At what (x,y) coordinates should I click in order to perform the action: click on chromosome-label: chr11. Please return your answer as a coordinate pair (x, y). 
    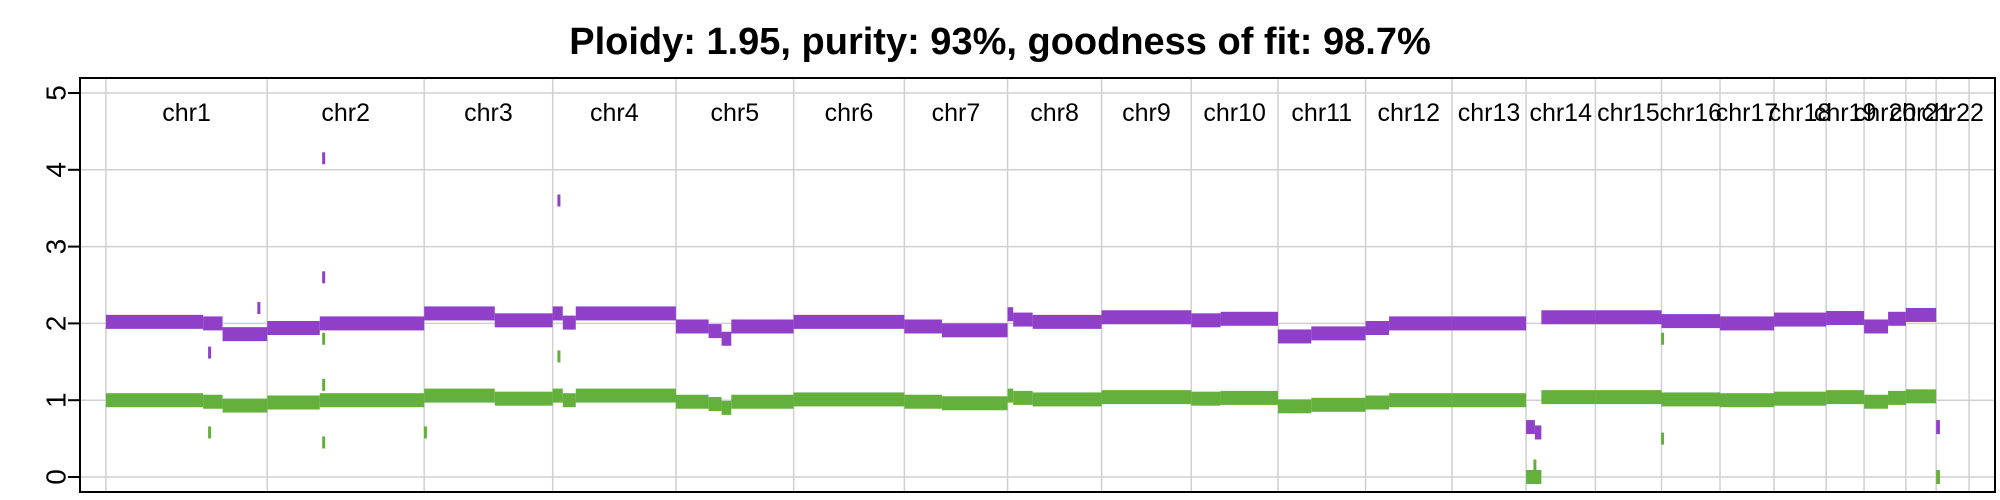
    Looking at the image, I should click on (1321, 113).